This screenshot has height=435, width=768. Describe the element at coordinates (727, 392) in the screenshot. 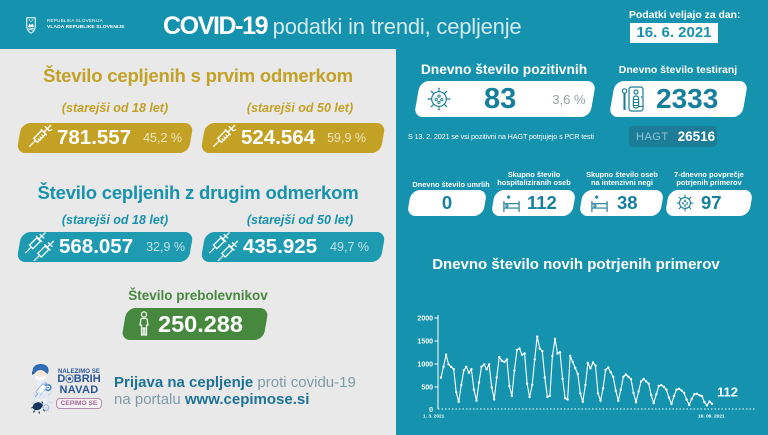

I see `svg-text: 112` at that location.